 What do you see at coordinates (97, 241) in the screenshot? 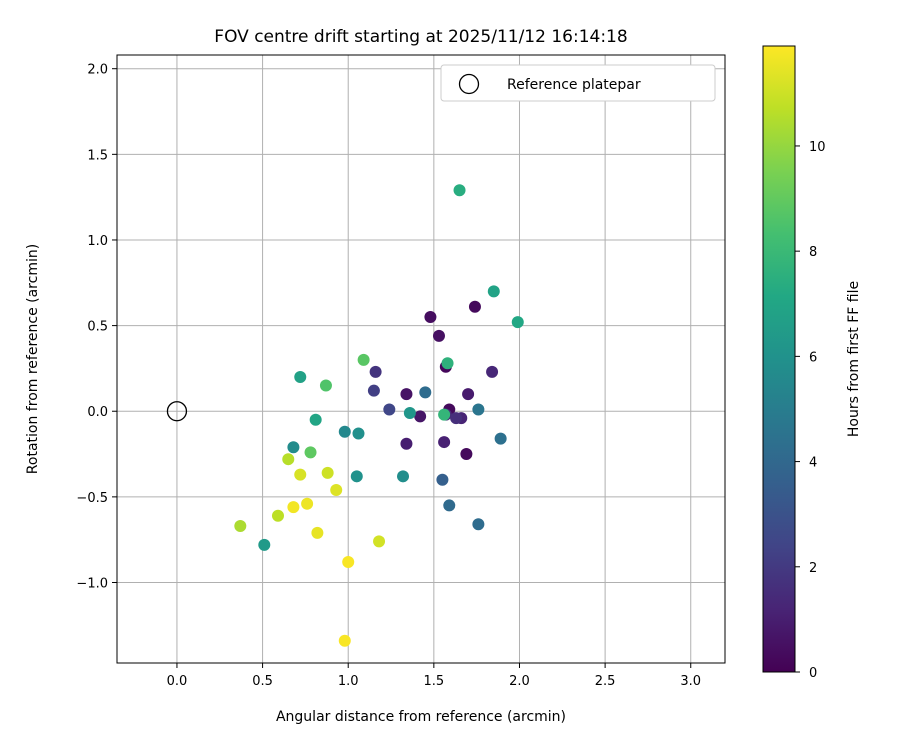
I see `y-tick-label: 1.0` at bounding box center [97, 241].